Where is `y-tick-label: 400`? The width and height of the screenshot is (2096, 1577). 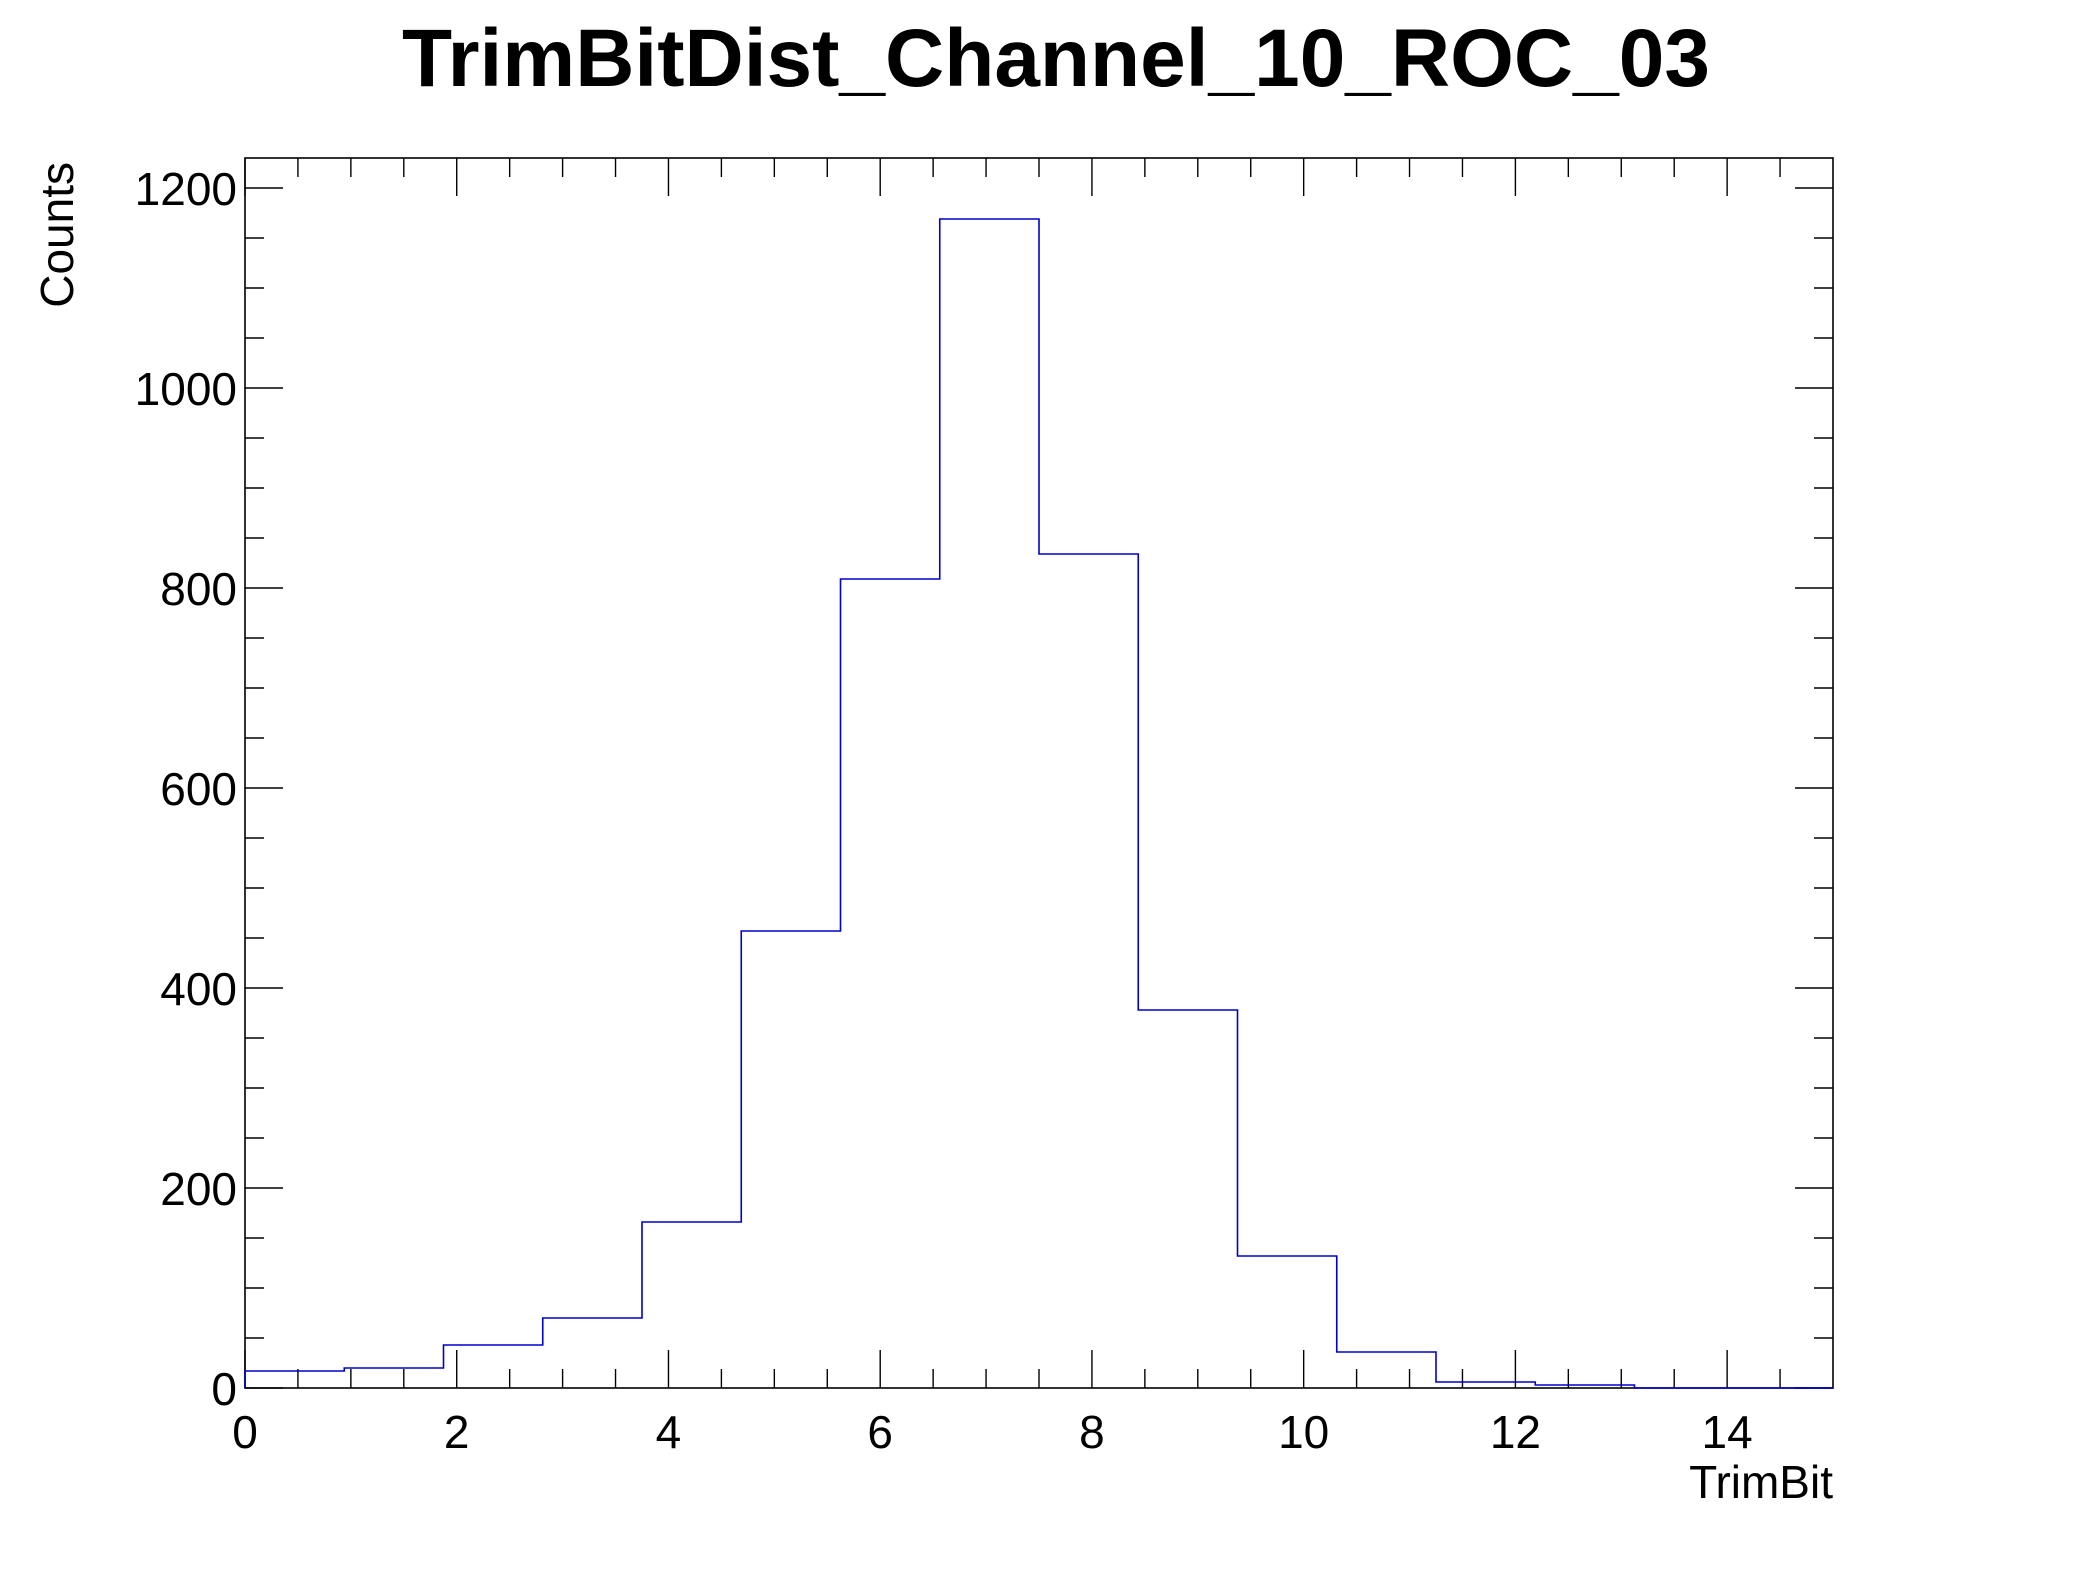 y-tick-label: 400 is located at coordinates (198, 989).